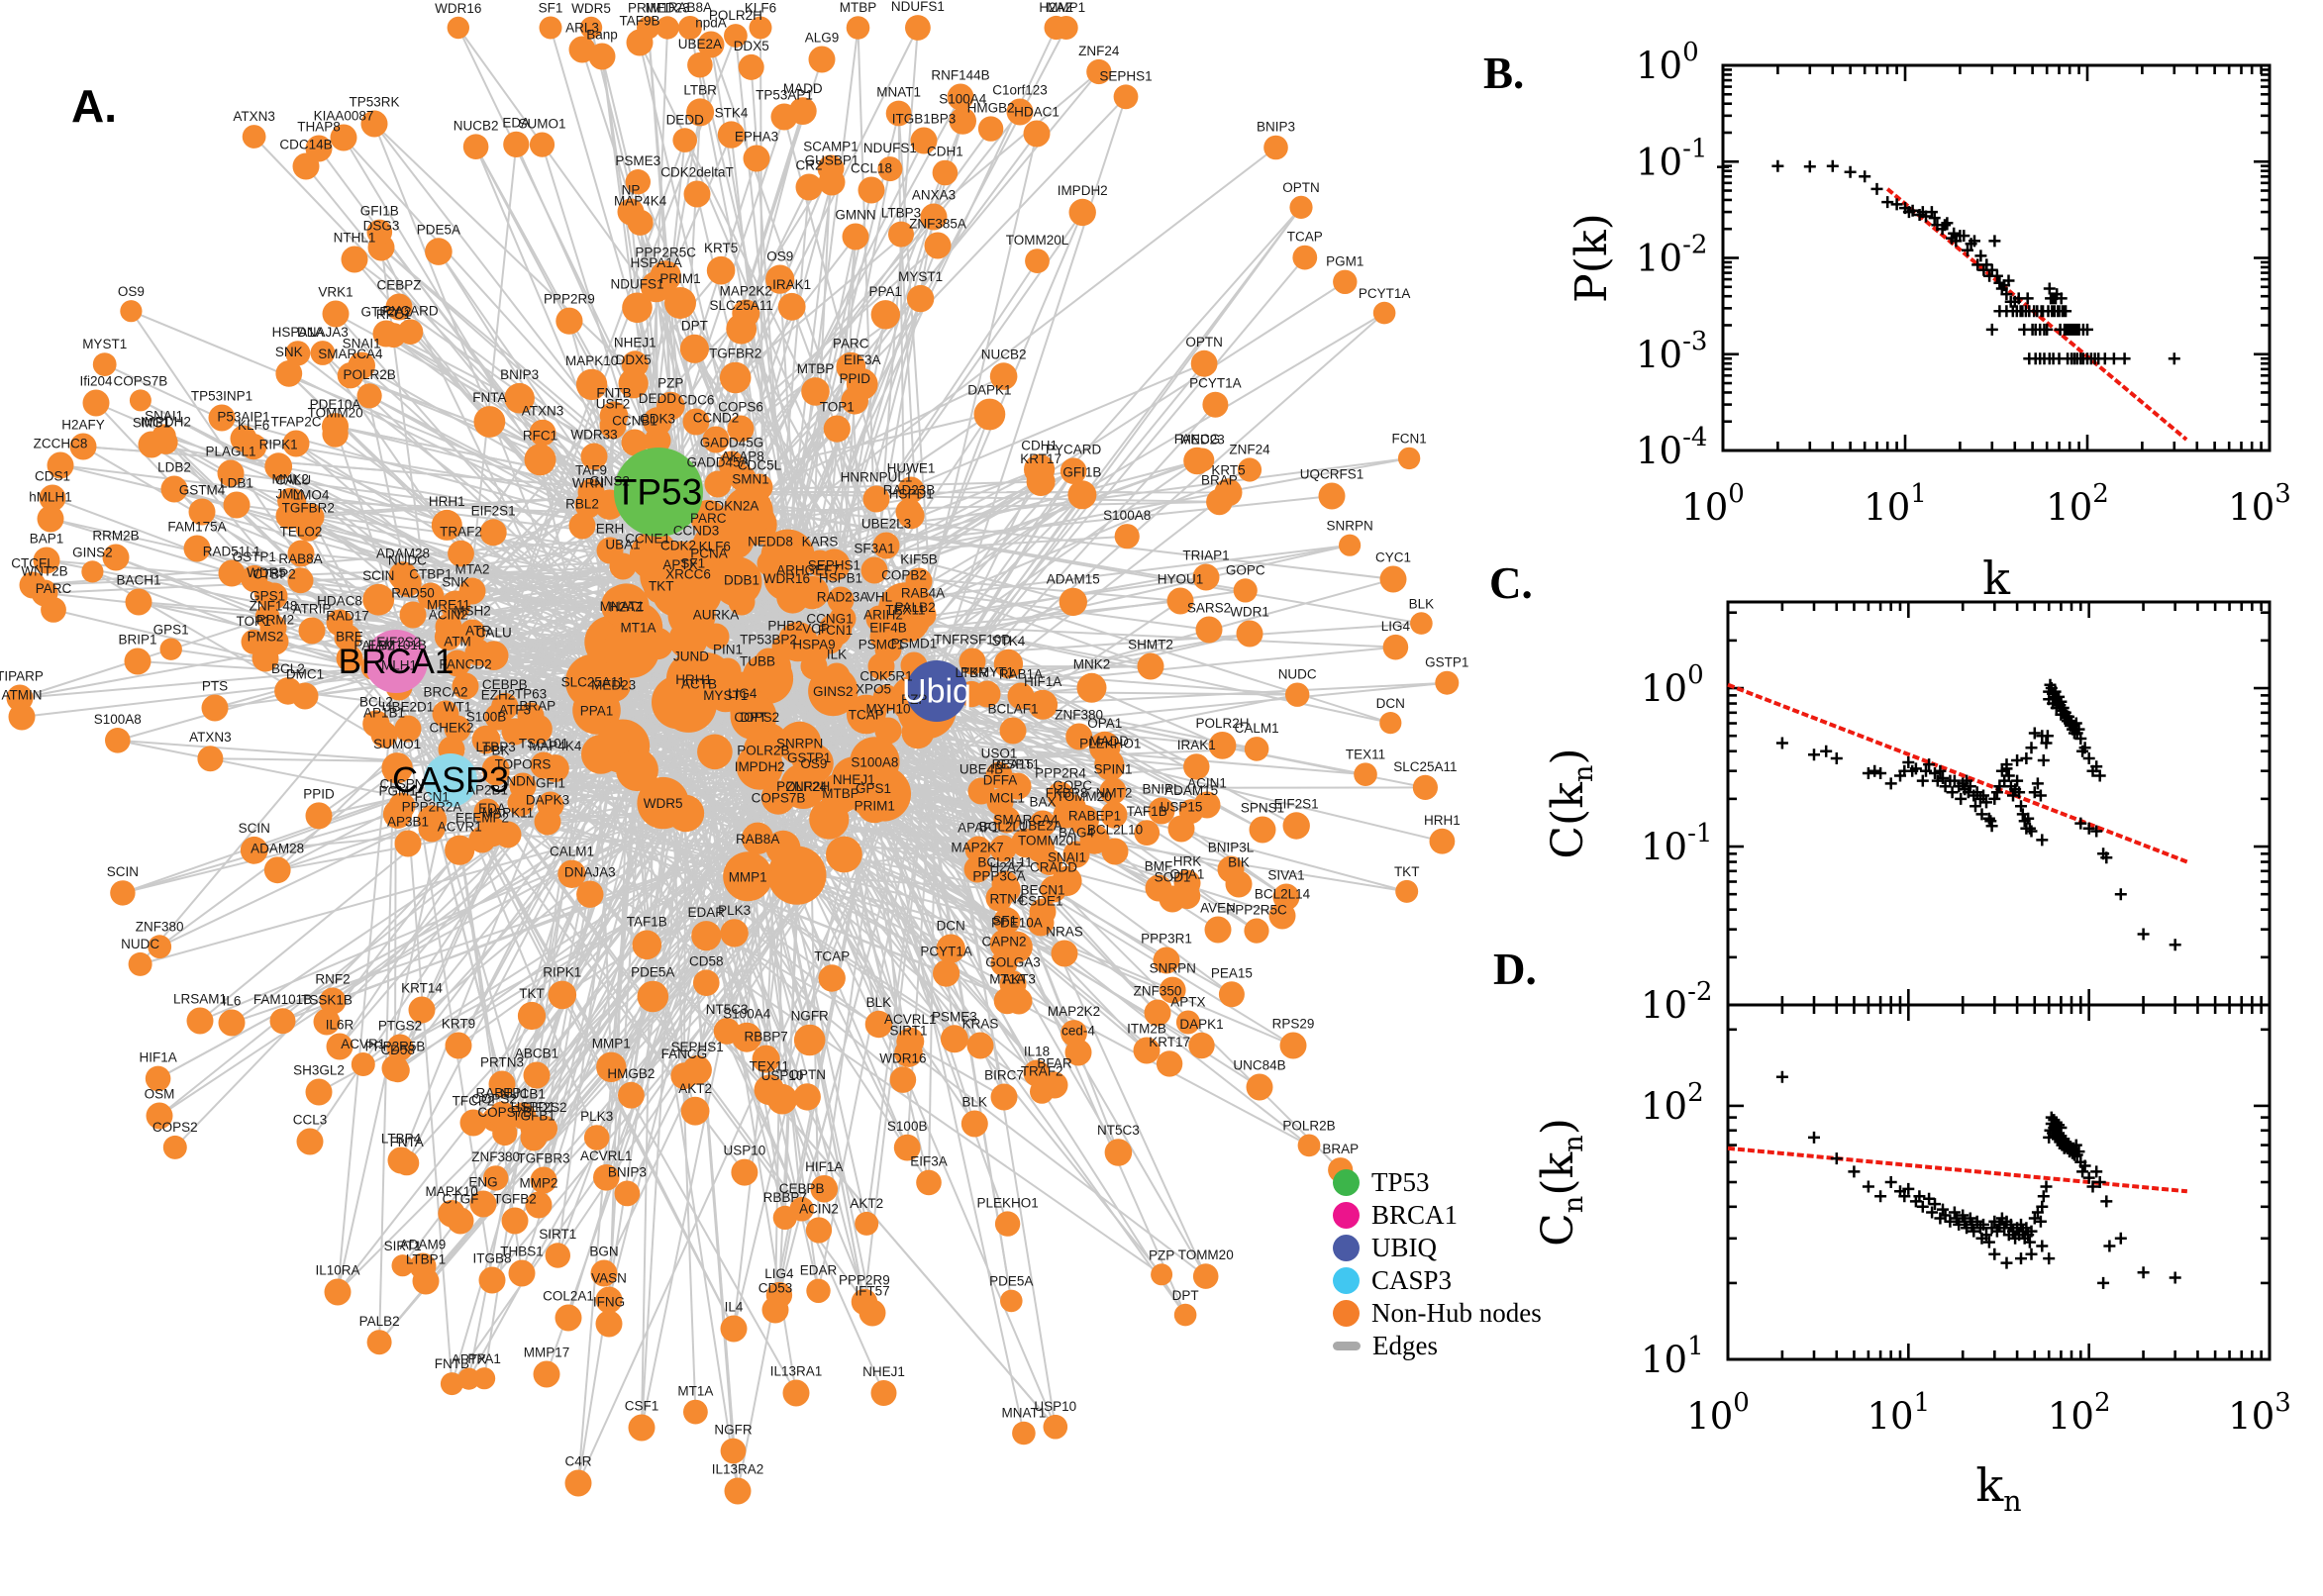 The image size is (2323, 1596). Describe the element at coordinates (482, 818) in the screenshot. I see `network-node-label: EFEMP2` at that location.